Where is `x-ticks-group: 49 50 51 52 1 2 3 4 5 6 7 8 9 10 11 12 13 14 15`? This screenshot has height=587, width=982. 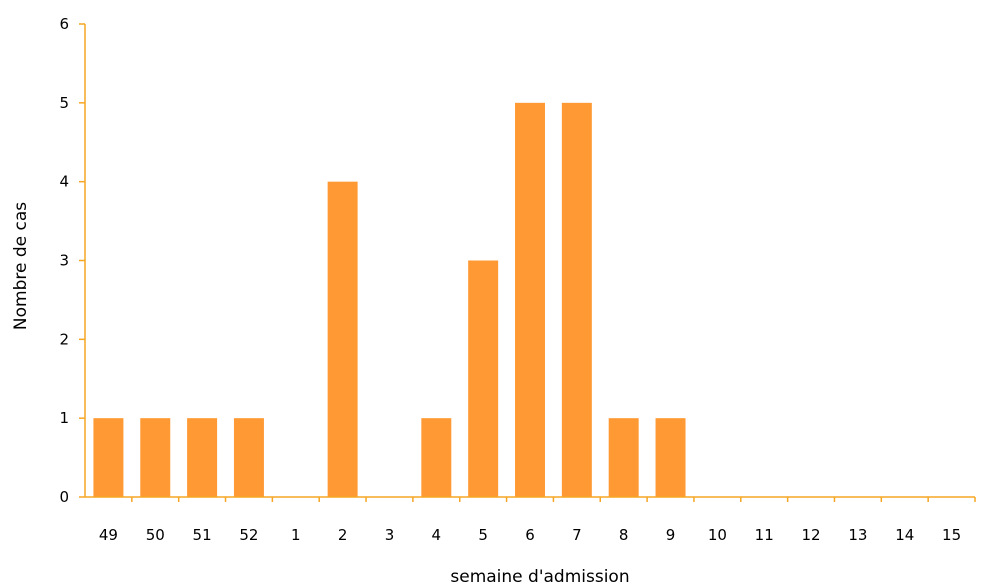 x-ticks-group: 49 50 51 52 1 2 3 4 5 6 7 8 9 10 11 12 13 14 15 is located at coordinates (537, 520).